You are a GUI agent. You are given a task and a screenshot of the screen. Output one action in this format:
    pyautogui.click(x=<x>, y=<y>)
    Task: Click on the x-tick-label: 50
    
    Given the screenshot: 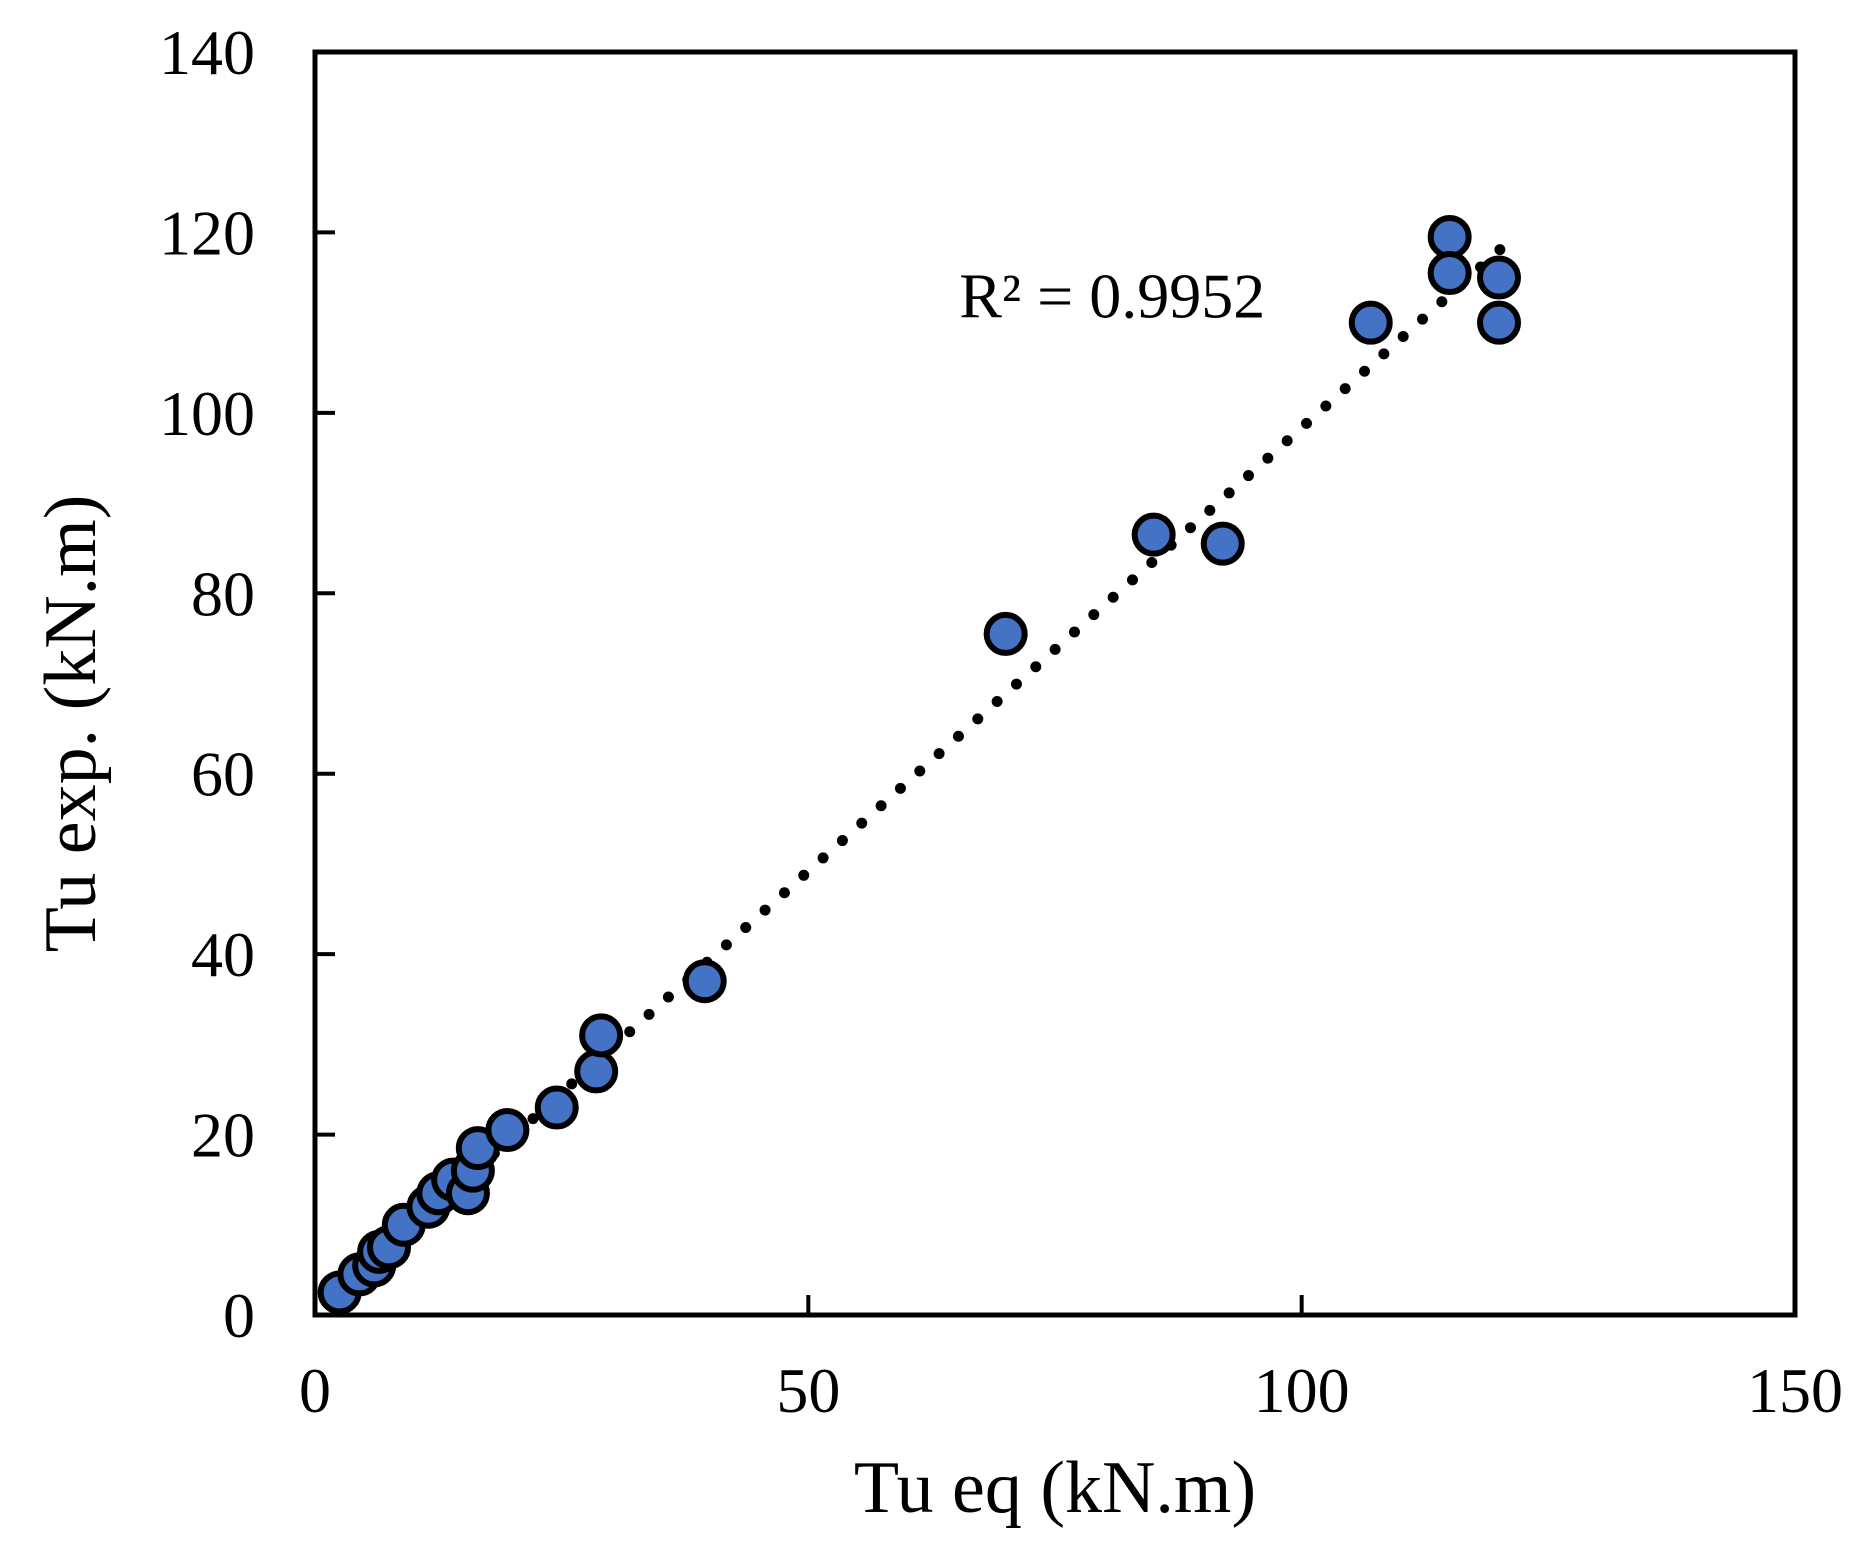 What is the action you would take?
    pyautogui.click(x=808, y=1390)
    